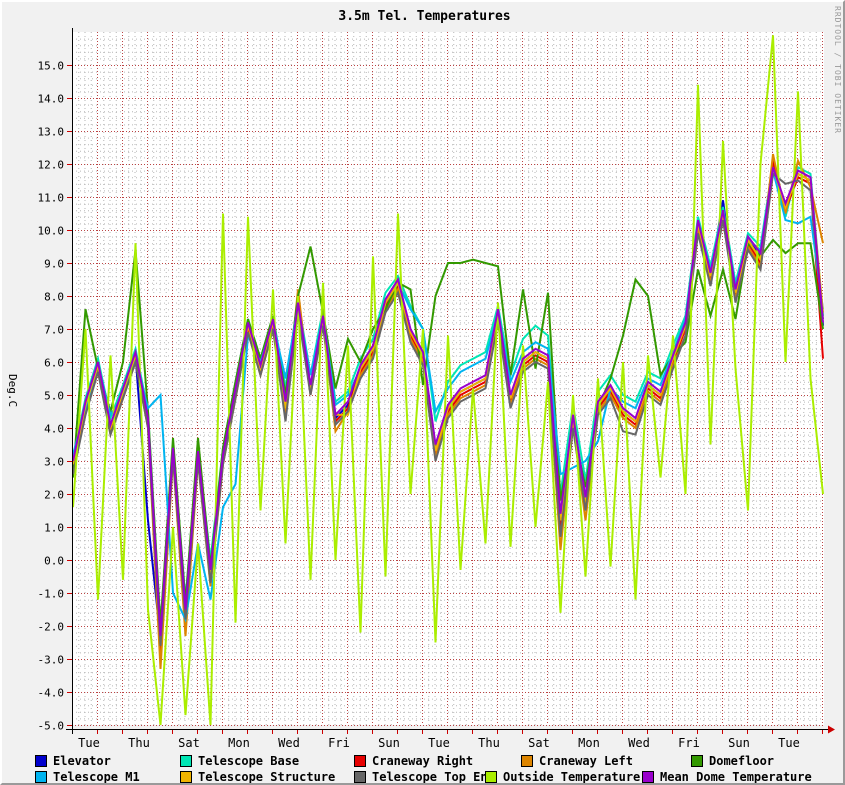 The image size is (845, 785). What do you see at coordinates (360, 761) in the screenshot?
I see `legend-swatch-craneway-right` at bounding box center [360, 761].